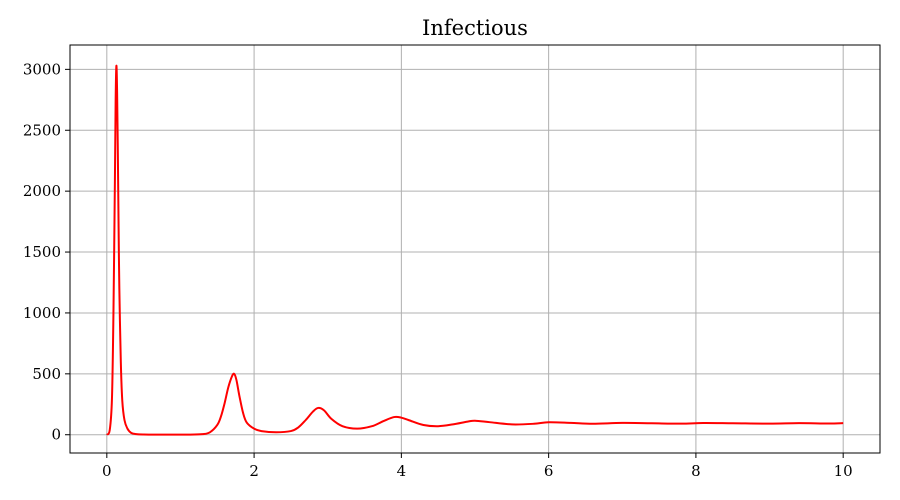  What do you see at coordinates (254, 471) in the screenshot?
I see `x-tick-label: 2` at bounding box center [254, 471].